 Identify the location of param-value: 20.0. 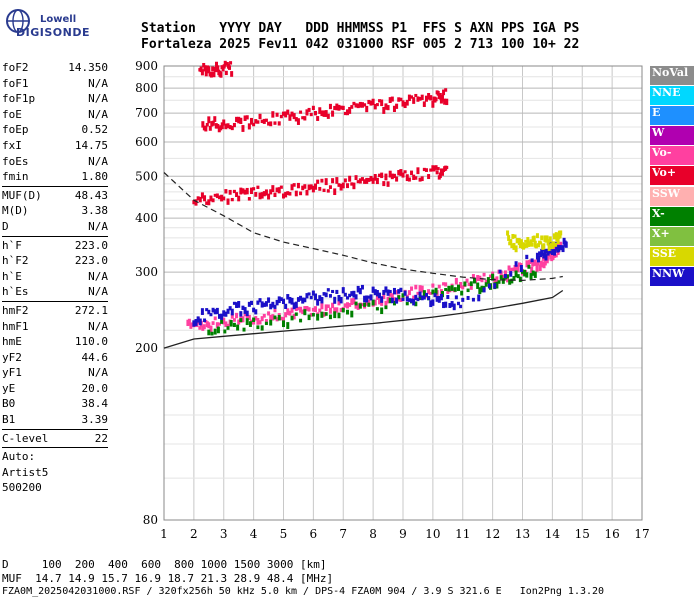
(95, 388).